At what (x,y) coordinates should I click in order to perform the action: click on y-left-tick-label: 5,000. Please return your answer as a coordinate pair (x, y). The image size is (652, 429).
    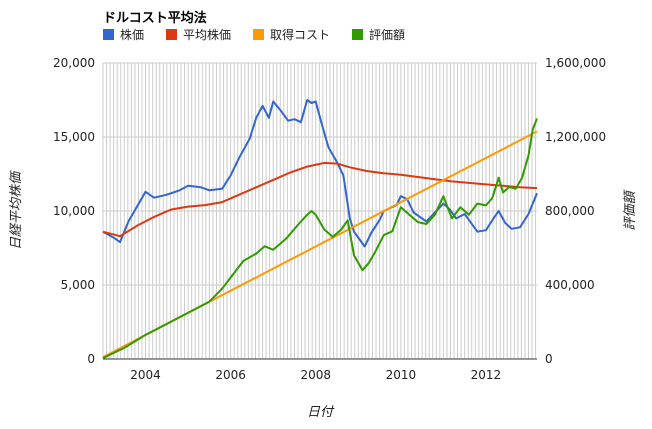
    Looking at the image, I should click on (78, 285).